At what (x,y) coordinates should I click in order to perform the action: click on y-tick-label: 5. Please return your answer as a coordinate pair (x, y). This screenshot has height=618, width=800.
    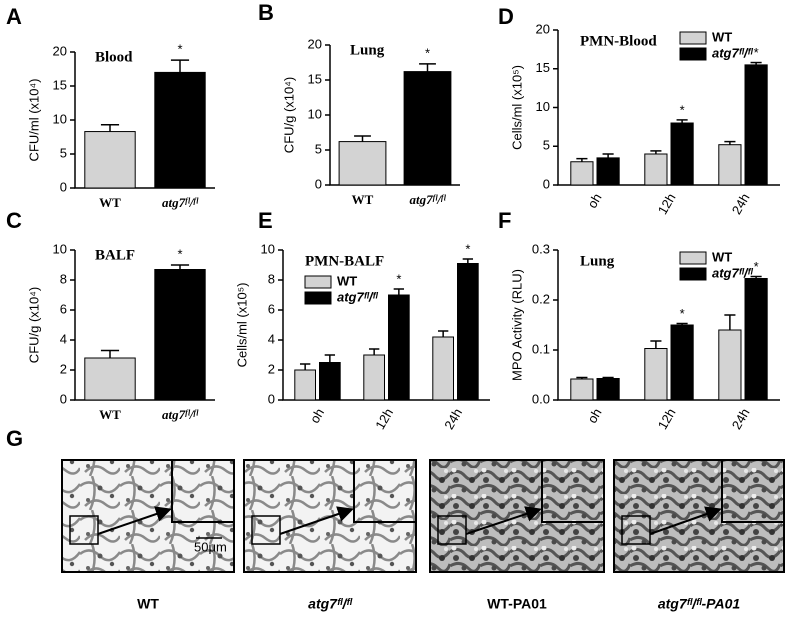
    Looking at the image, I should click on (63, 152).